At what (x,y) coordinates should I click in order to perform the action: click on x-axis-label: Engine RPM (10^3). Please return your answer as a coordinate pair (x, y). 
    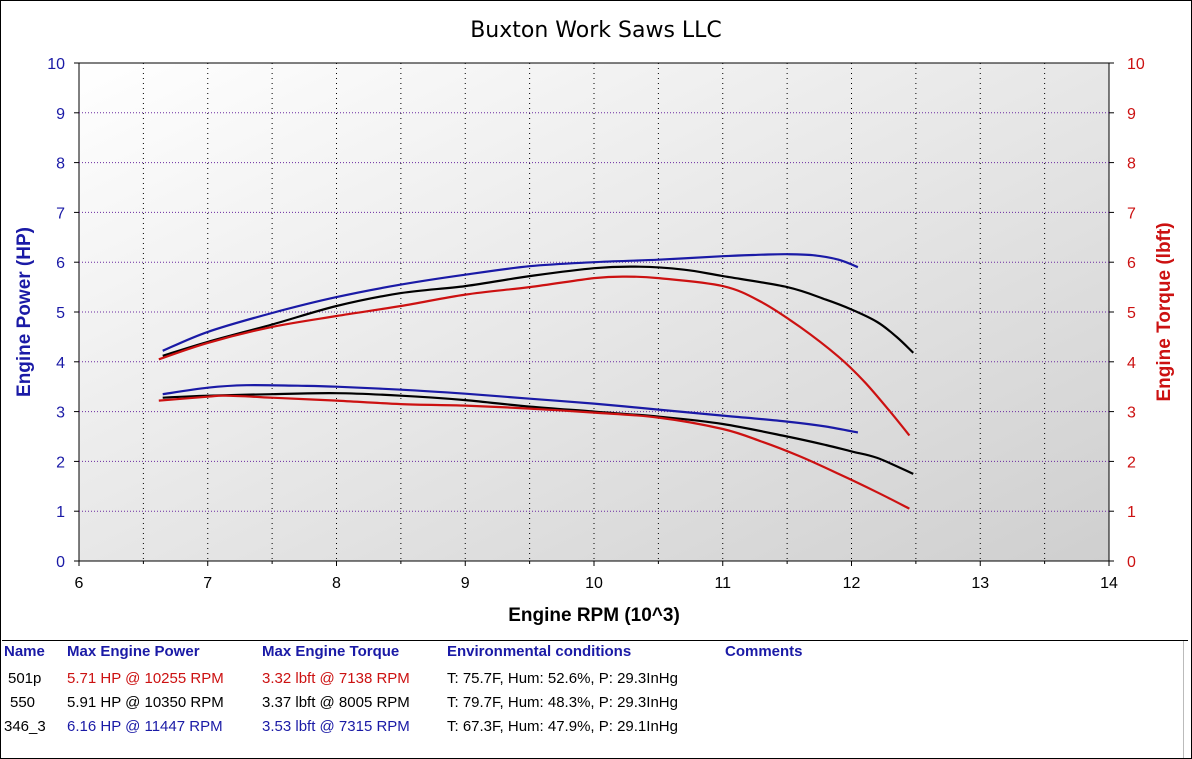
    Looking at the image, I should click on (594, 615).